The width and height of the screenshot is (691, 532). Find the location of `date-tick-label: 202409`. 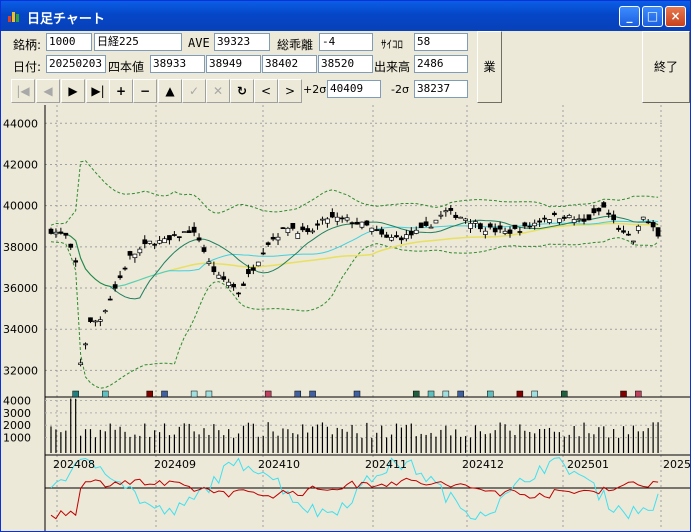

date-tick-label: 202409 is located at coordinates (175, 464).